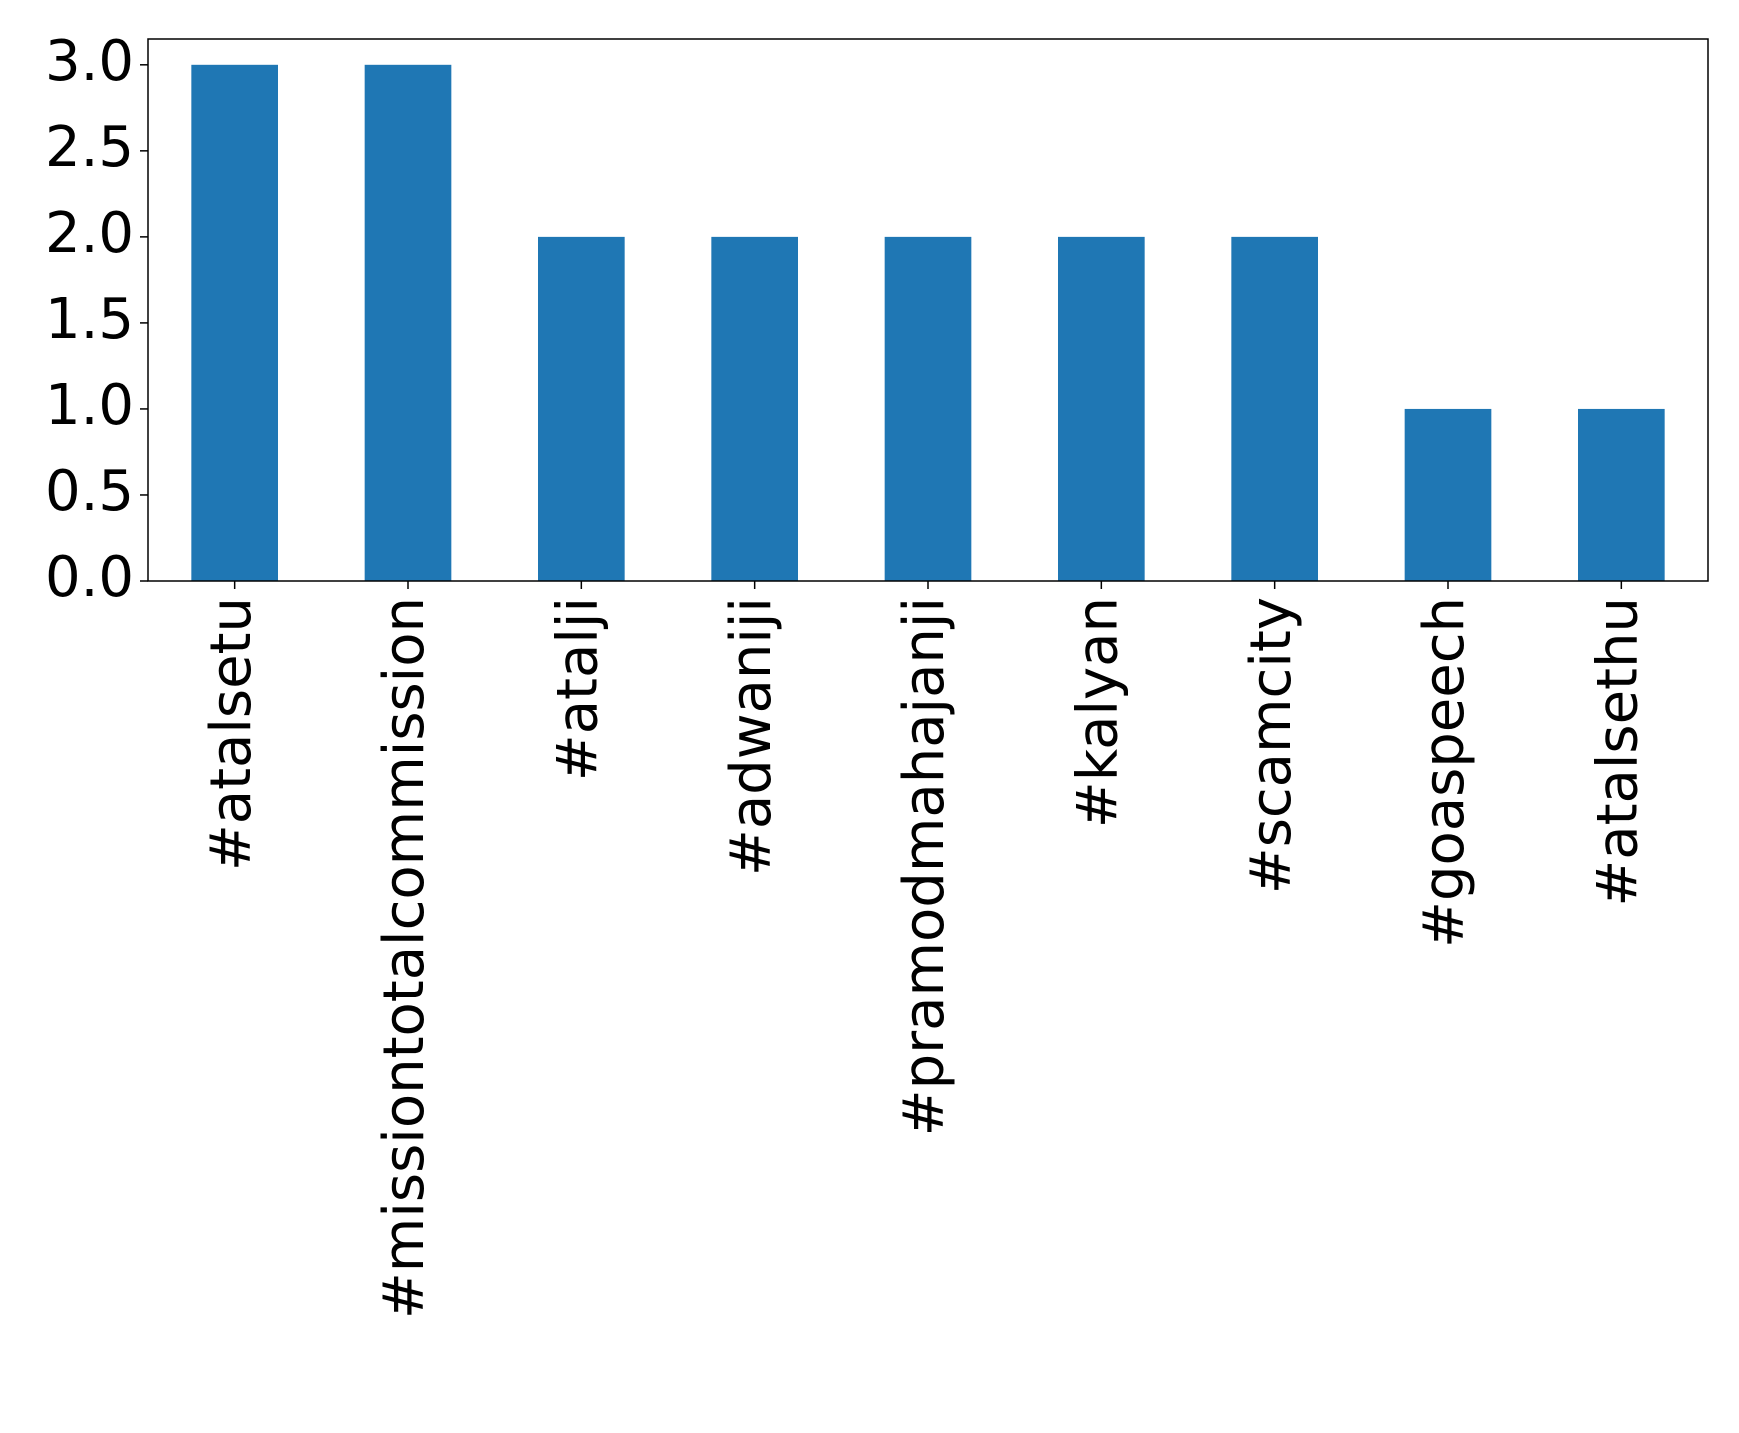 The height and width of the screenshot is (1433, 1739). I want to click on y-tick-label: 3.0, so click(89, 61).